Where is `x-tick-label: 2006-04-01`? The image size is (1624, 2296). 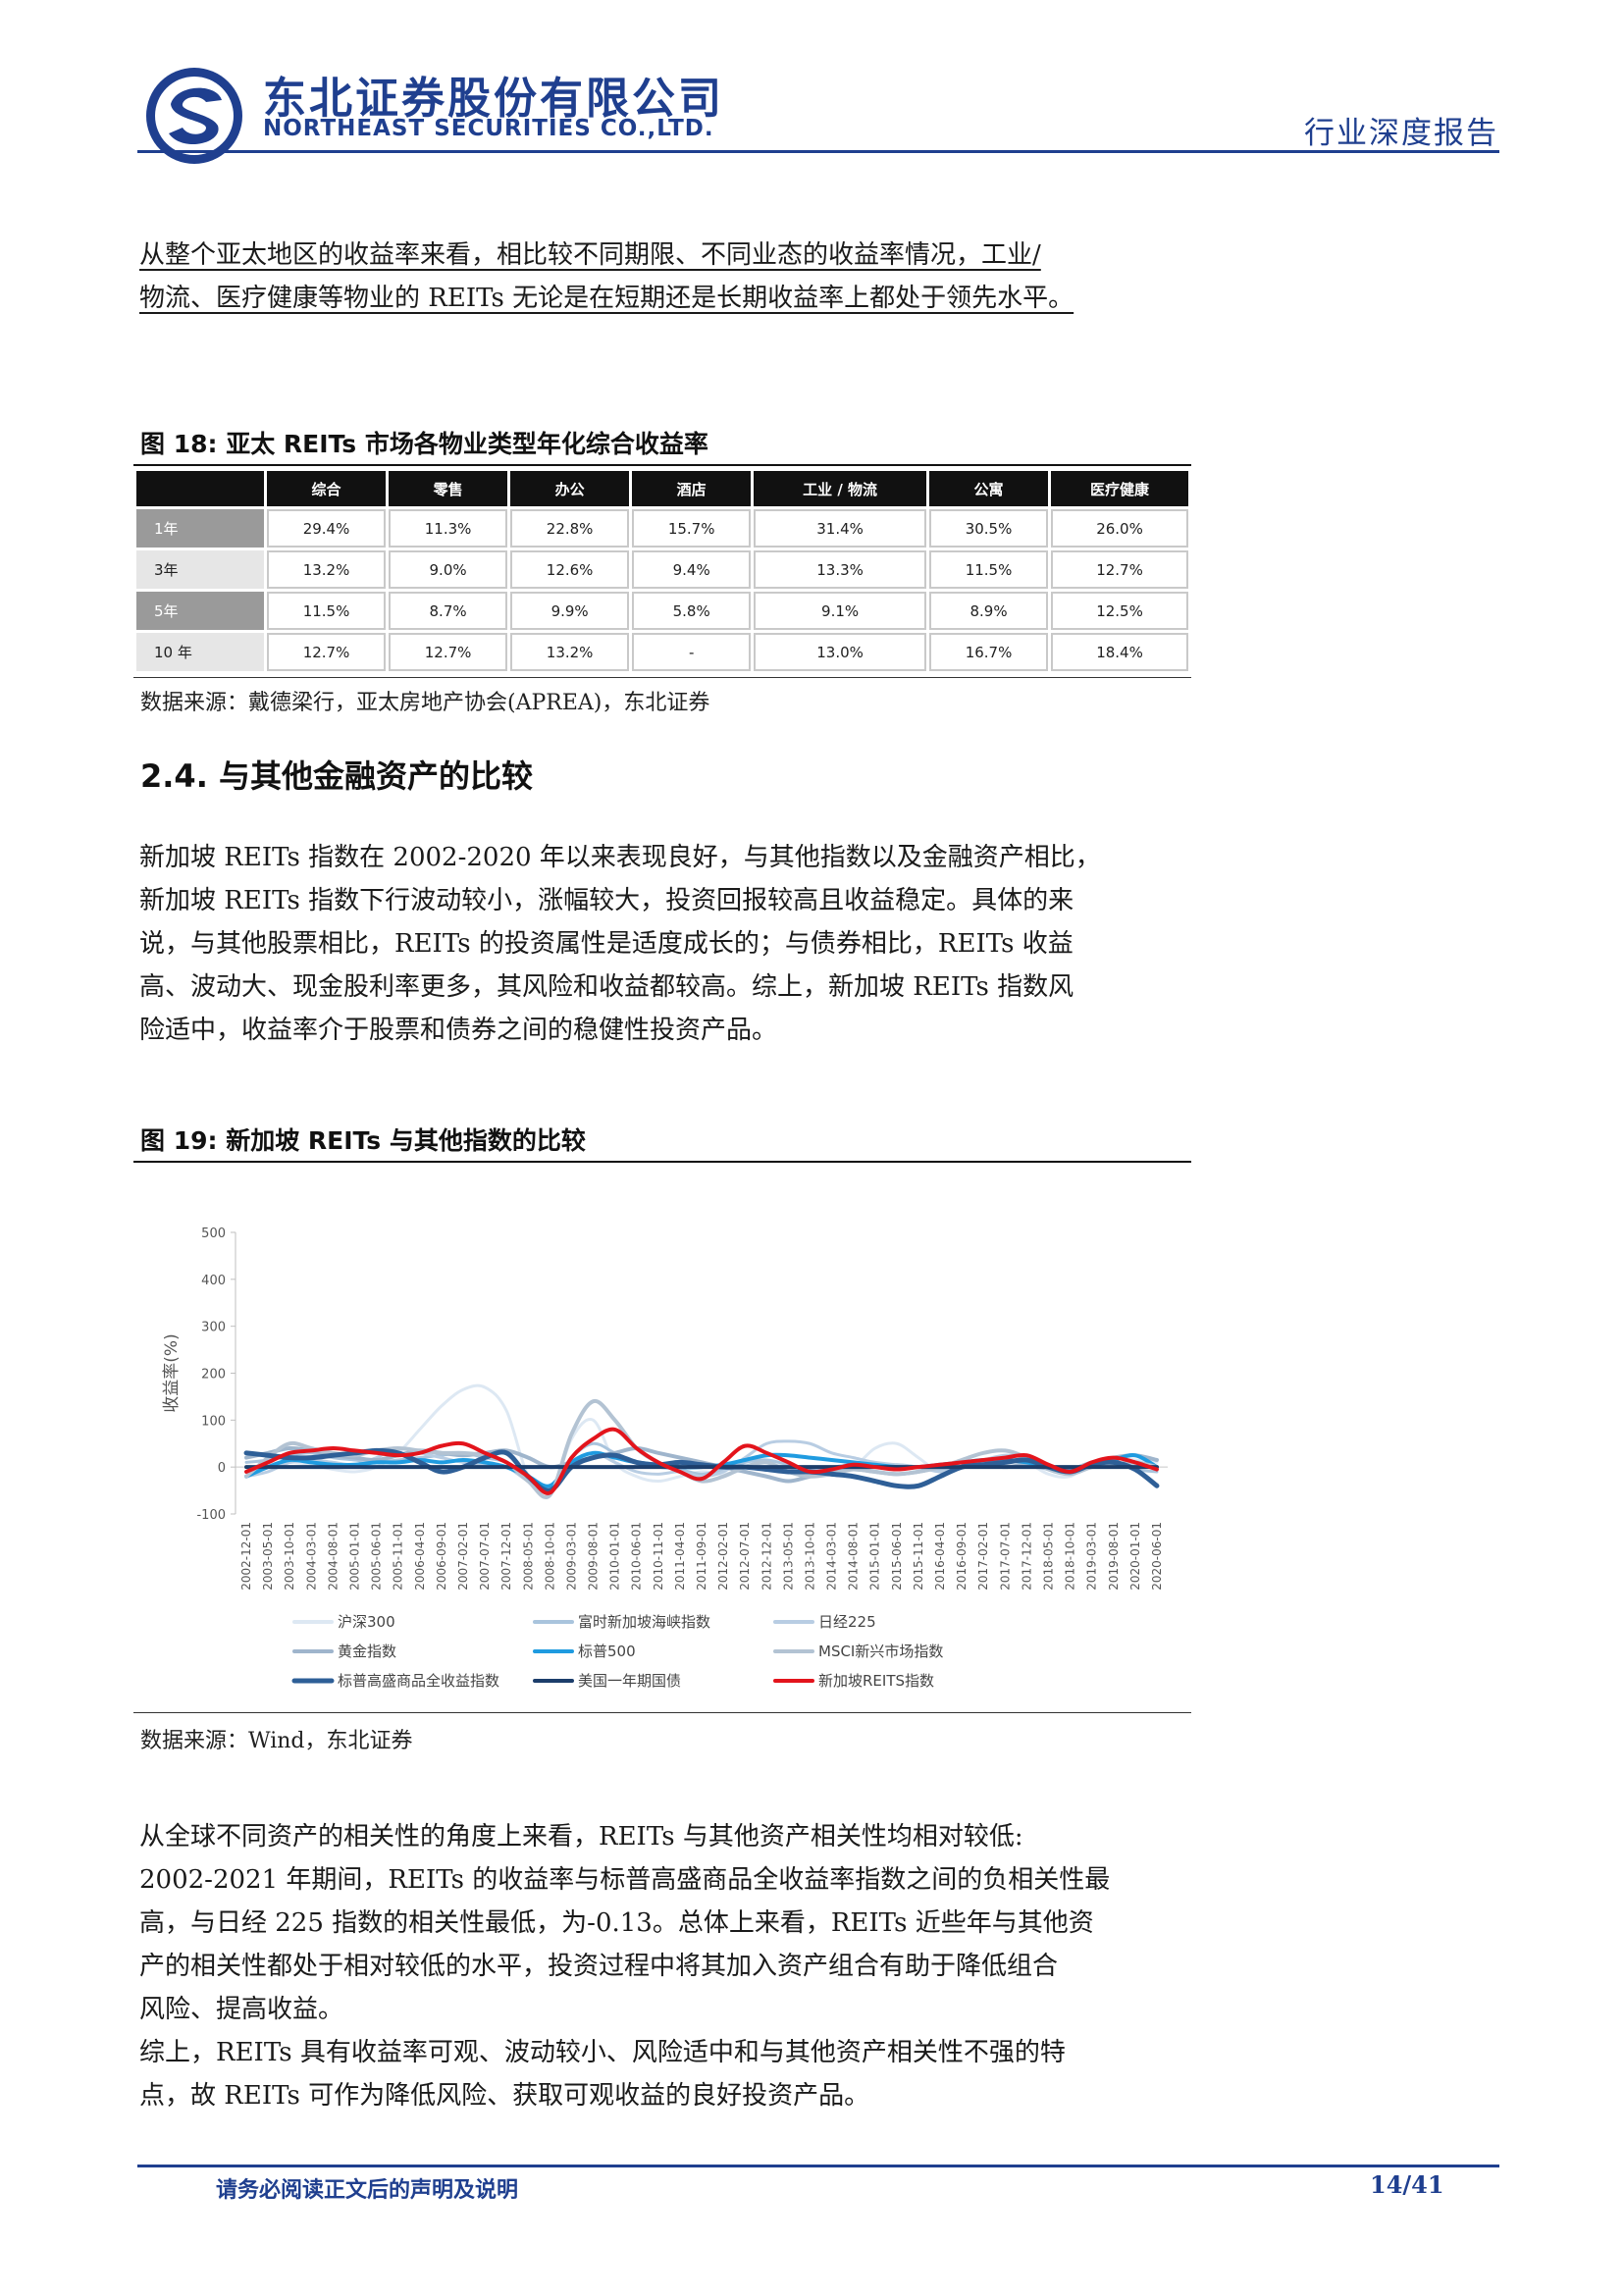 x-tick-label: 2006-04-01 is located at coordinates (420, 1556).